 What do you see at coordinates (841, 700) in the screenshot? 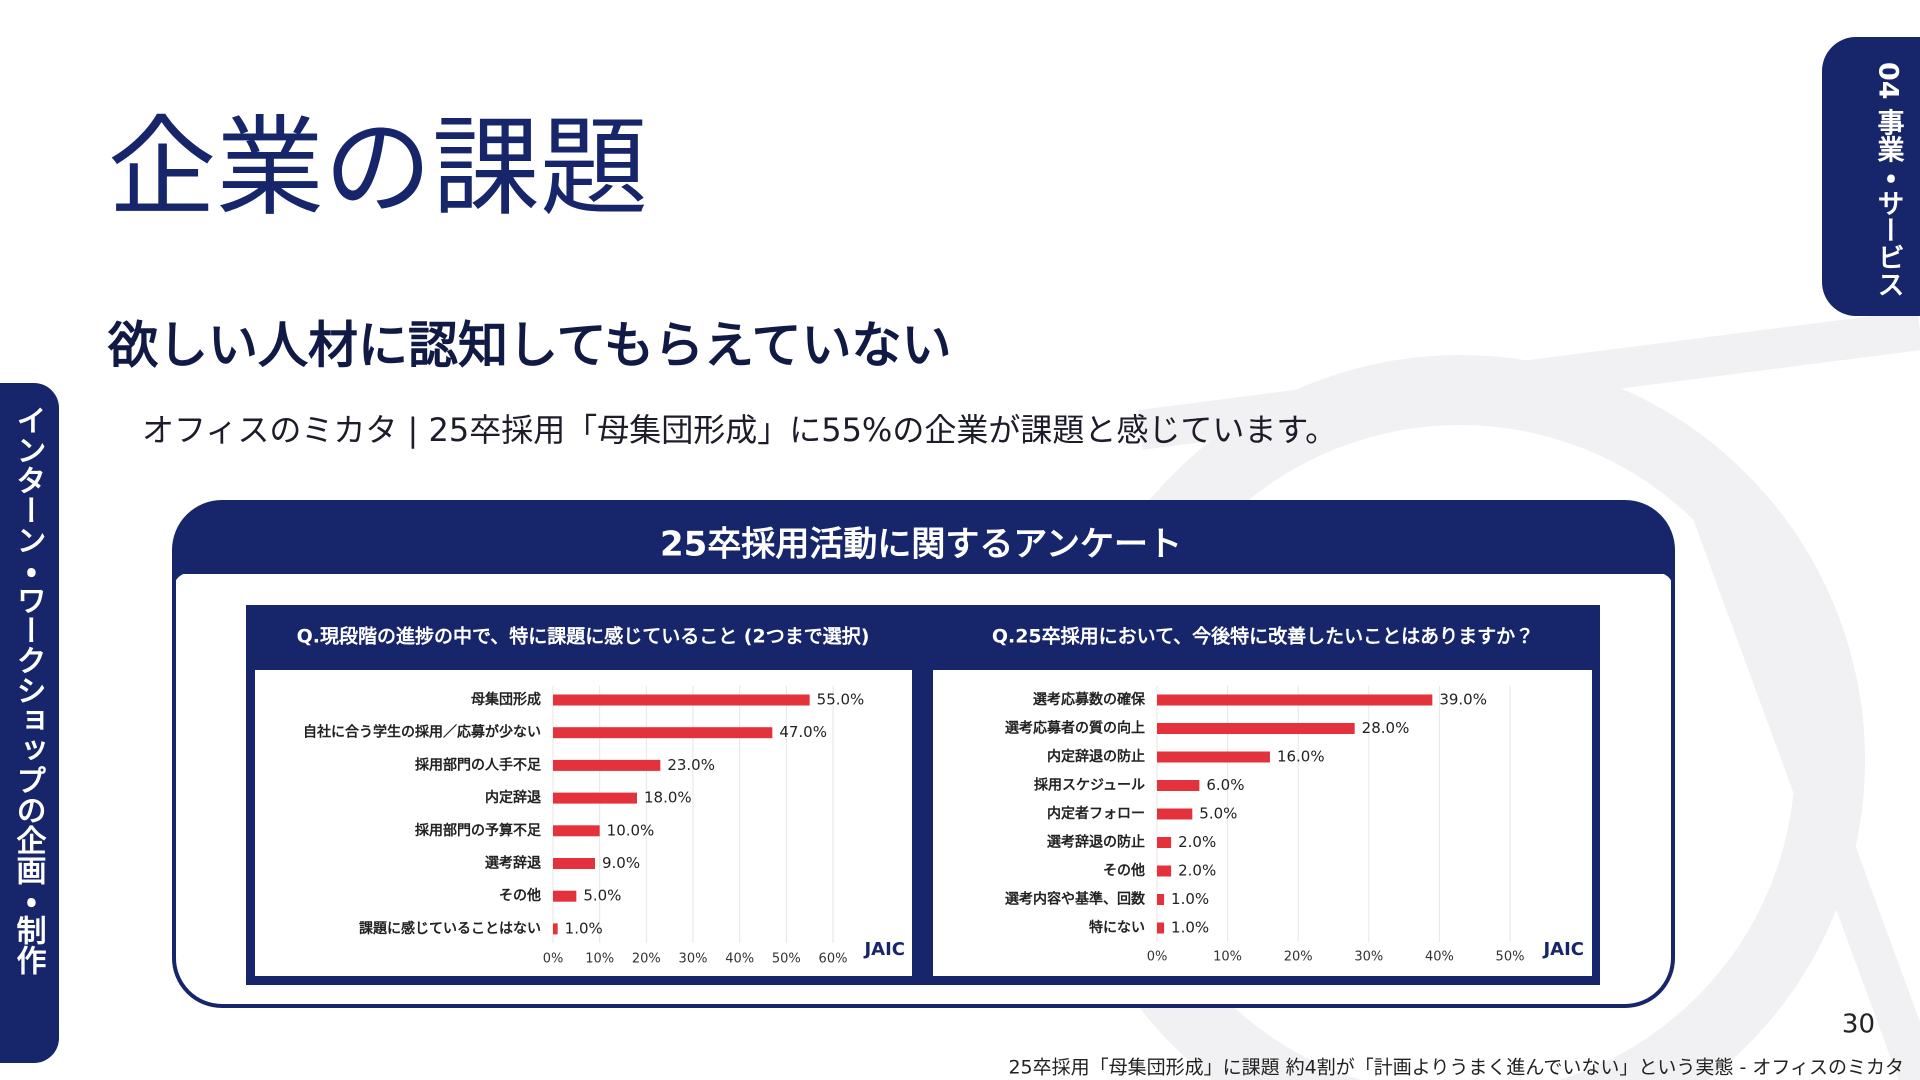
I see `value-label: 55.0%` at bounding box center [841, 700].